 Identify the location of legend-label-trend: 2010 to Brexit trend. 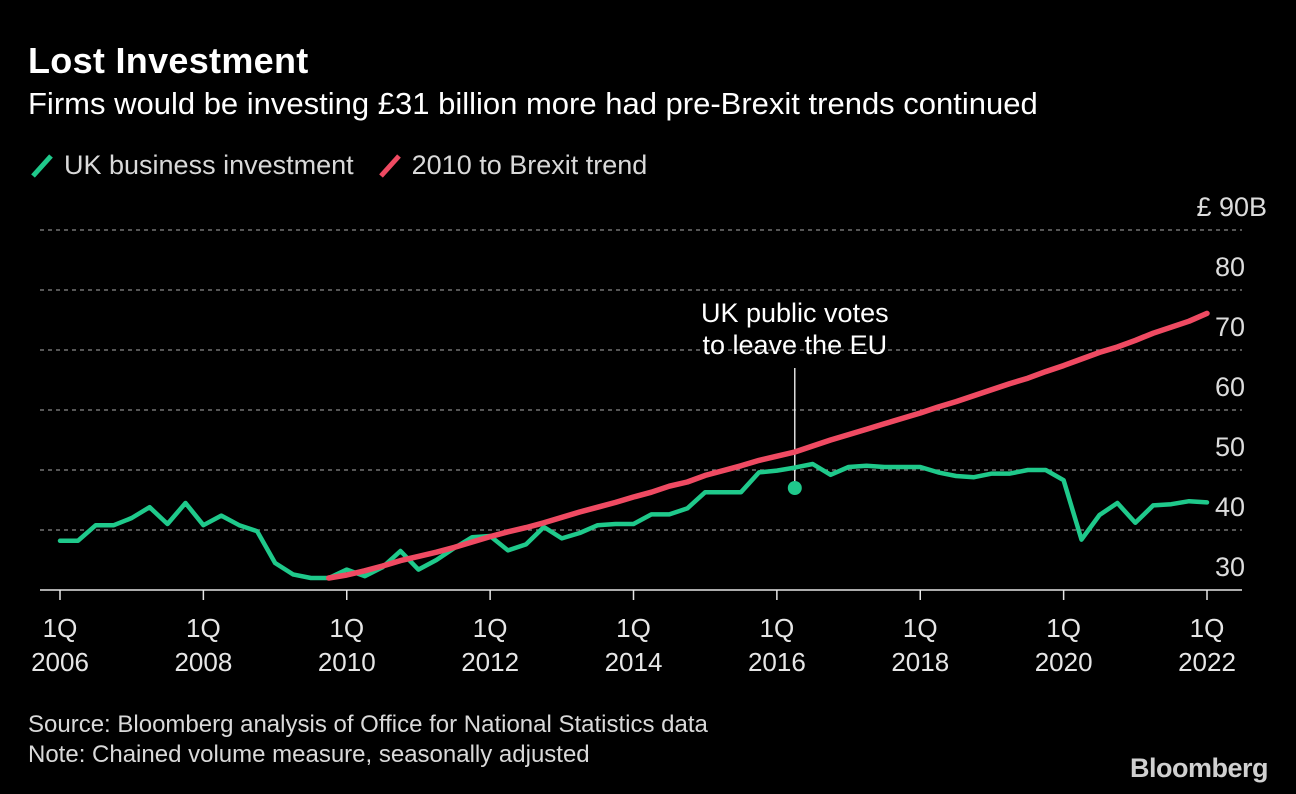
(529, 165).